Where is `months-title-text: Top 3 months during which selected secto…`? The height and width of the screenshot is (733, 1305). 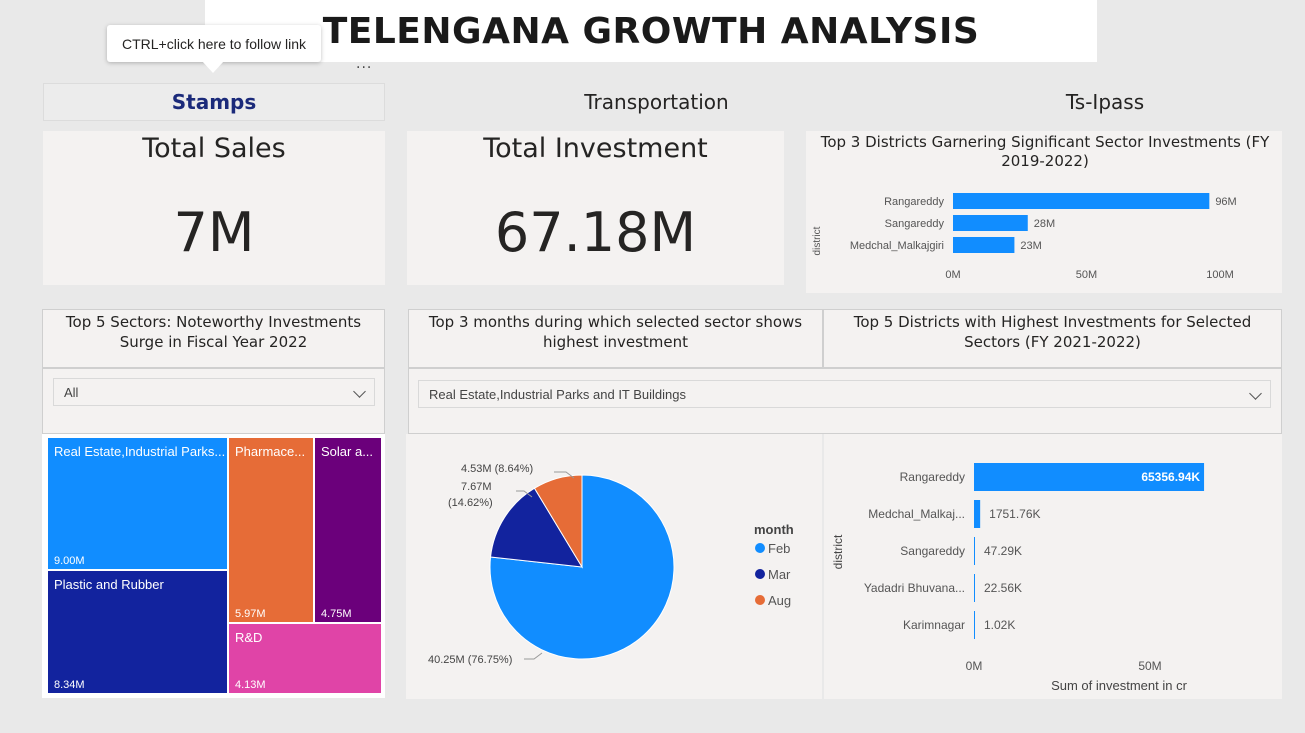 months-title-text: Top 3 months during which selected secto… is located at coordinates (615, 332).